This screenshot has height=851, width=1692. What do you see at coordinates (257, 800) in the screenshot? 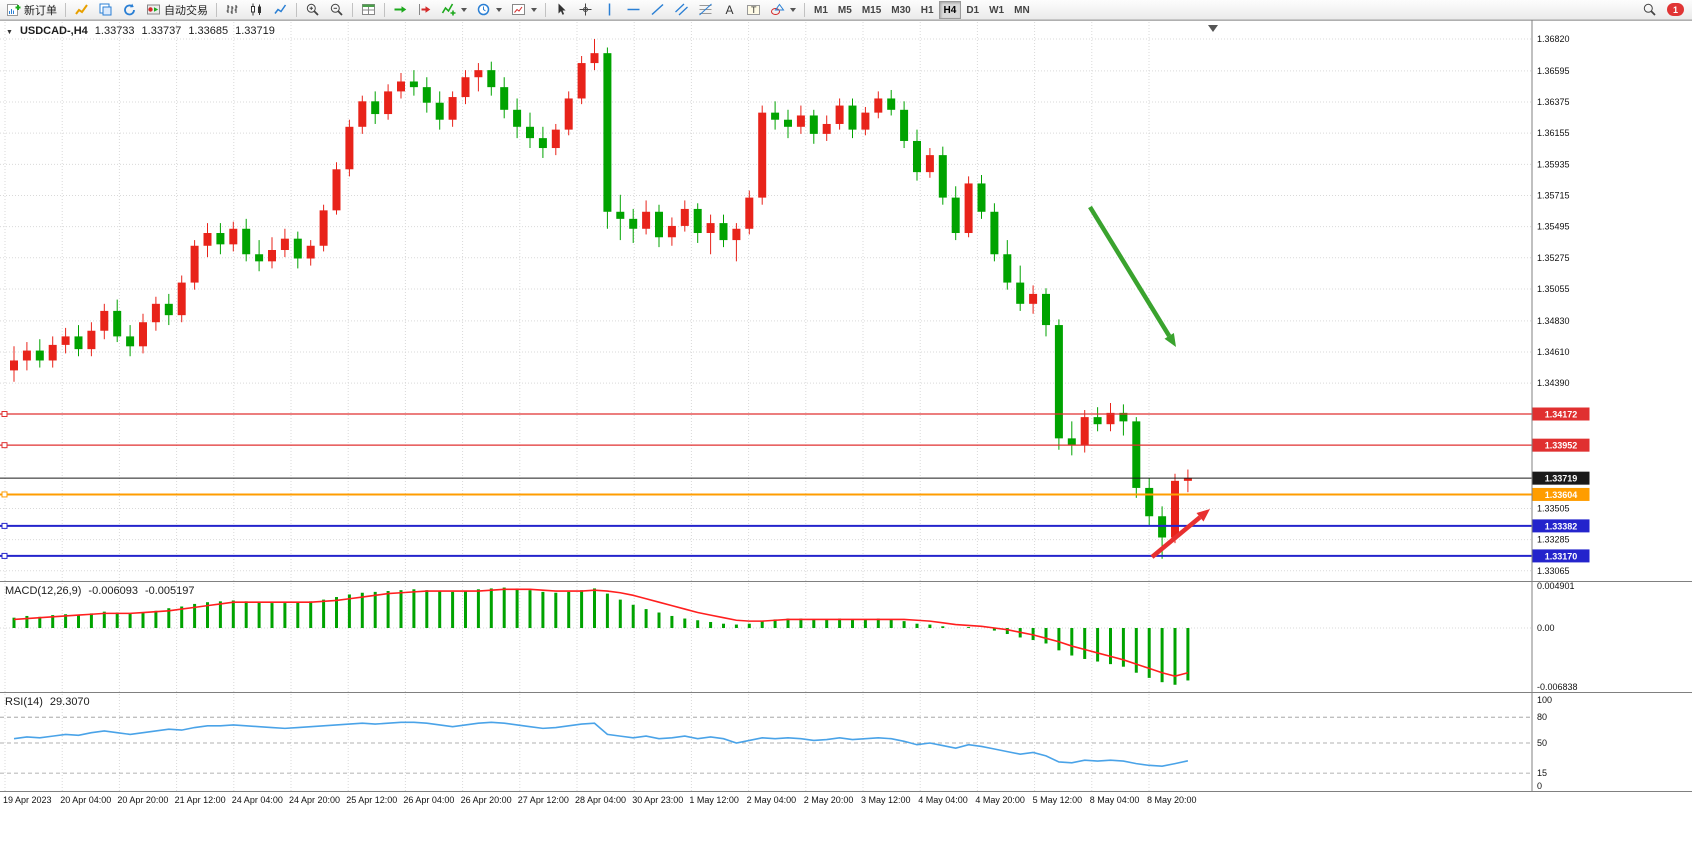
I see `time-axis-label: 24 Apr 04:00` at bounding box center [257, 800].